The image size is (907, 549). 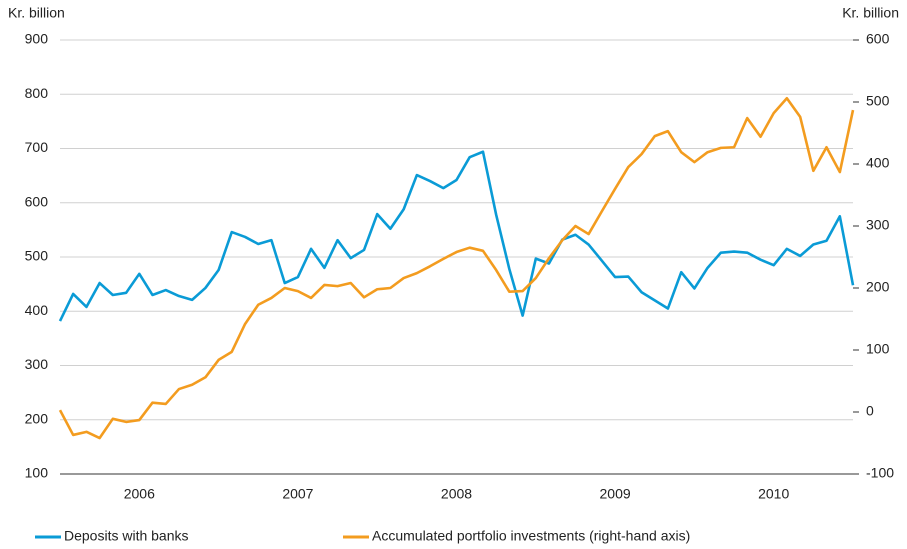 I want to click on y2-tick-label: 300, so click(x=878, y=225).